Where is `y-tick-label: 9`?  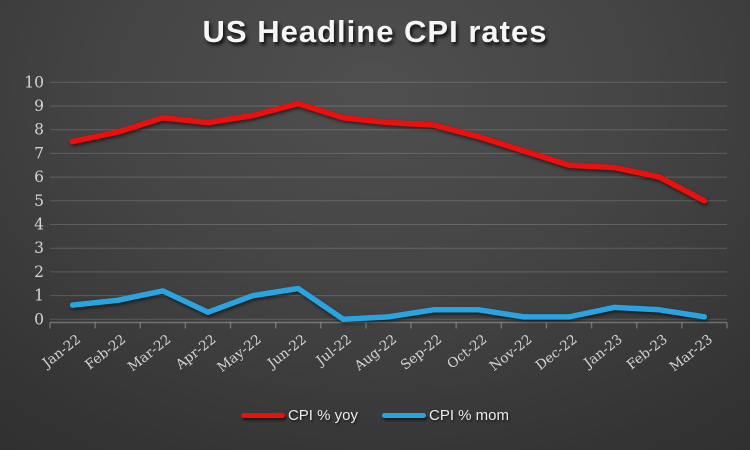
y-tick-label: 9 is located at coordinates (39, 106).